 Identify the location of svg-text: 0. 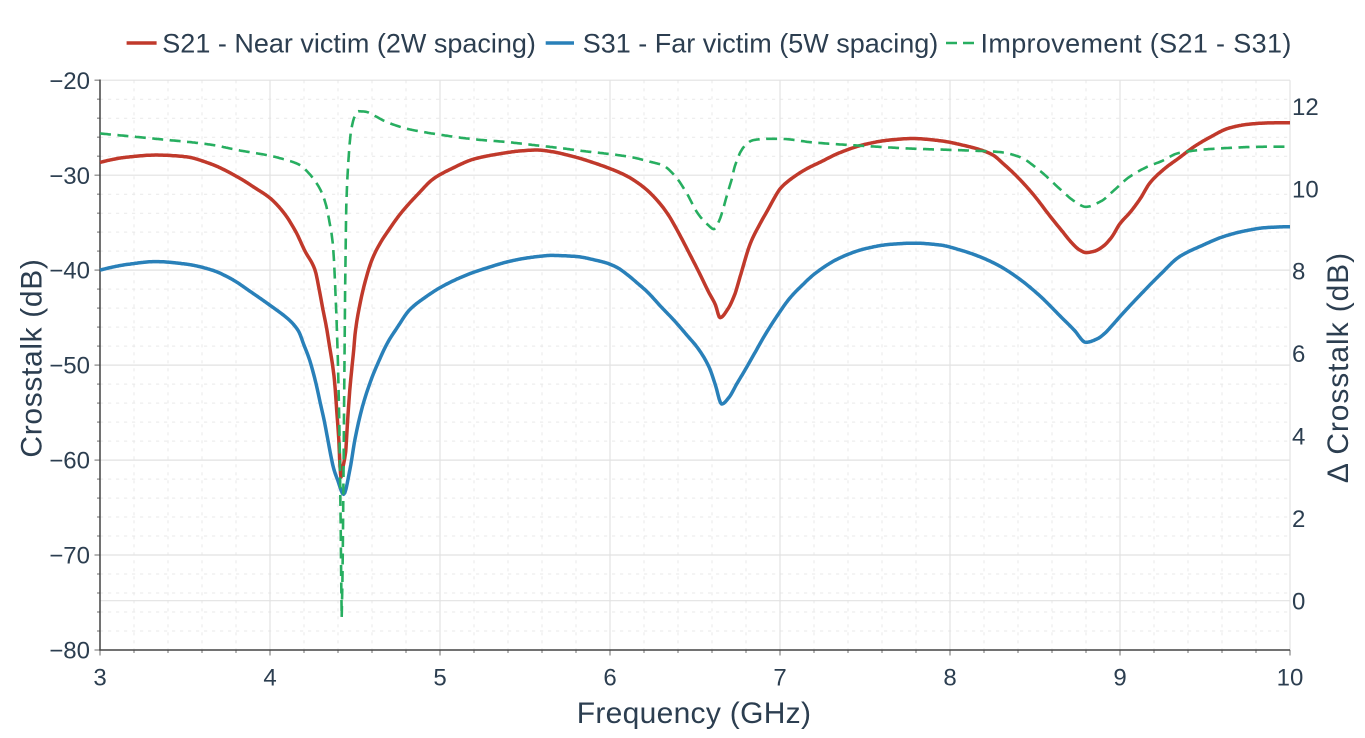
(1298, 601).